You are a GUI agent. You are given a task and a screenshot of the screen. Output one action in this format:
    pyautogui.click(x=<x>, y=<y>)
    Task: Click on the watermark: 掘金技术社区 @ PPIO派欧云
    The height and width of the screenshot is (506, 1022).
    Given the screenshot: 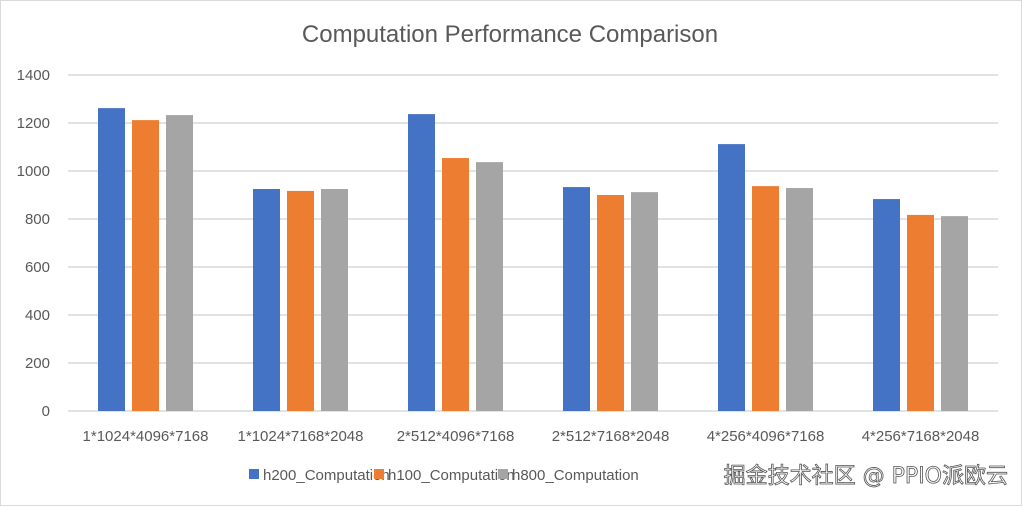 What is the action you would take?
    pyautogui.click(x=866, y=476)
    